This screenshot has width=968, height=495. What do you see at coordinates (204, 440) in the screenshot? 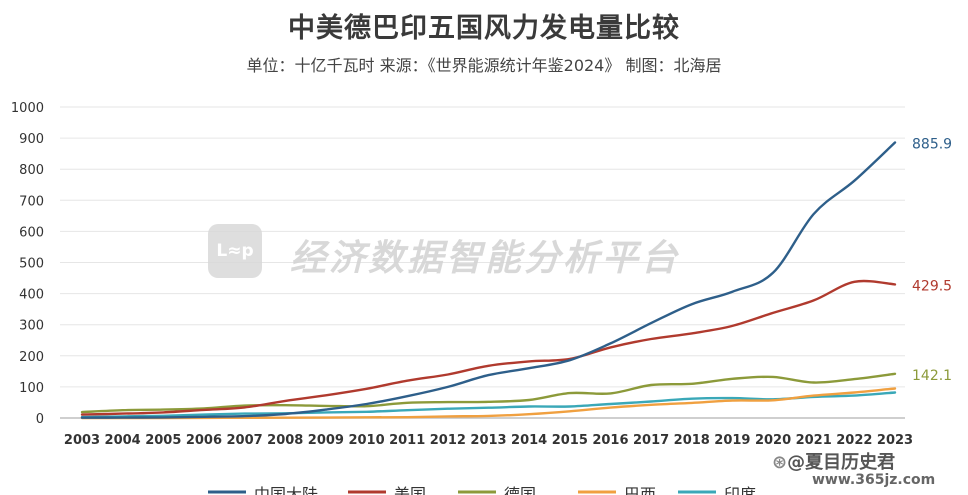
I see `x-tick-label: 2006` at bounding box center [204, 440].